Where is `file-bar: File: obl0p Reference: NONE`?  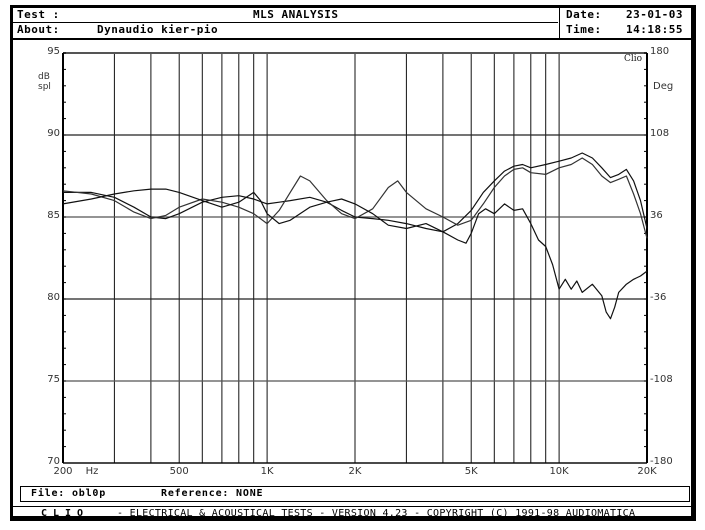
file-bar: File: obl0p Reference: NONE is located at coordinates (355, 494).